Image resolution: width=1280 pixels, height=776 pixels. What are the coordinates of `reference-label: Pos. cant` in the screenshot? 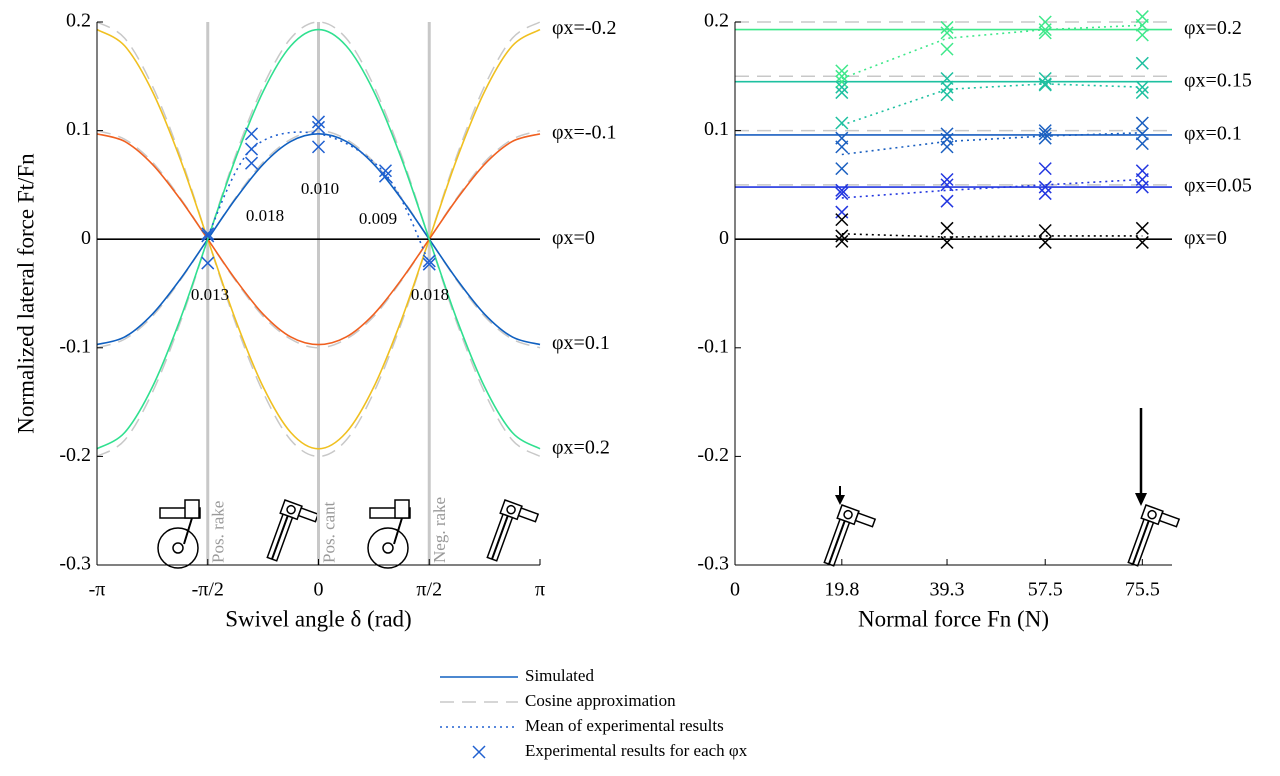 It's located at (328, 532).